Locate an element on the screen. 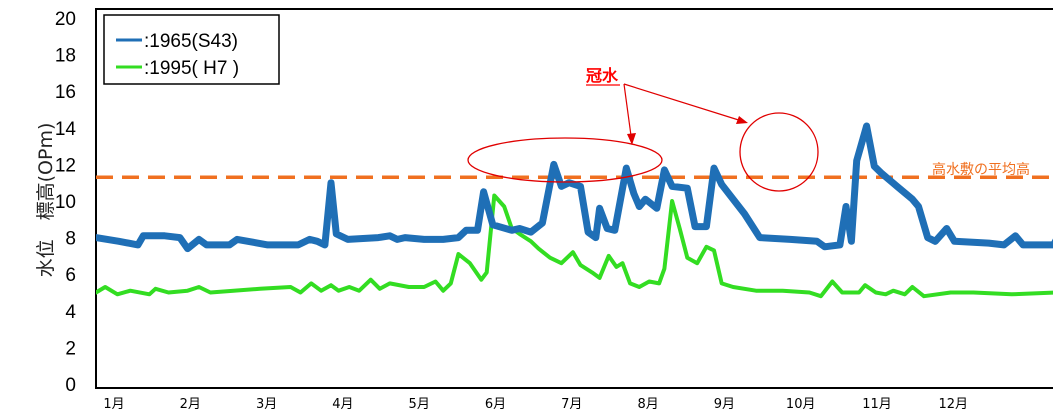  y-axis: 0 2 4 6 8 10 12 14 16 18 20 is located at coordinates (66, 202).